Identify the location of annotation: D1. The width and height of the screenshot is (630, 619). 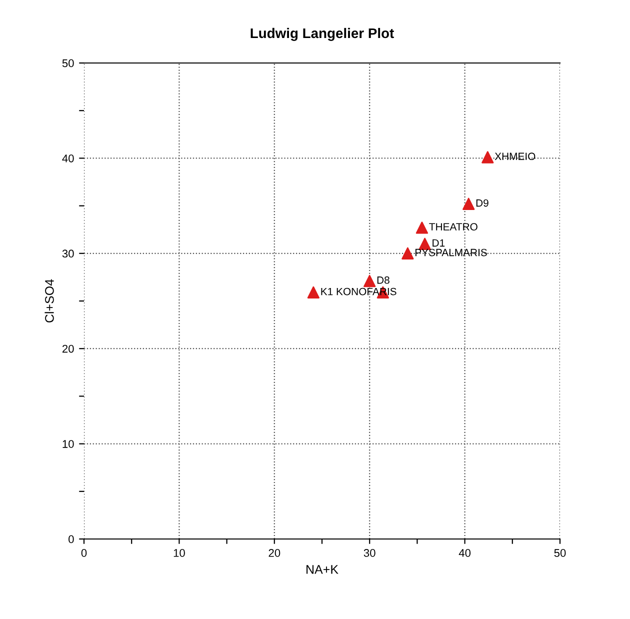
(438, 243).